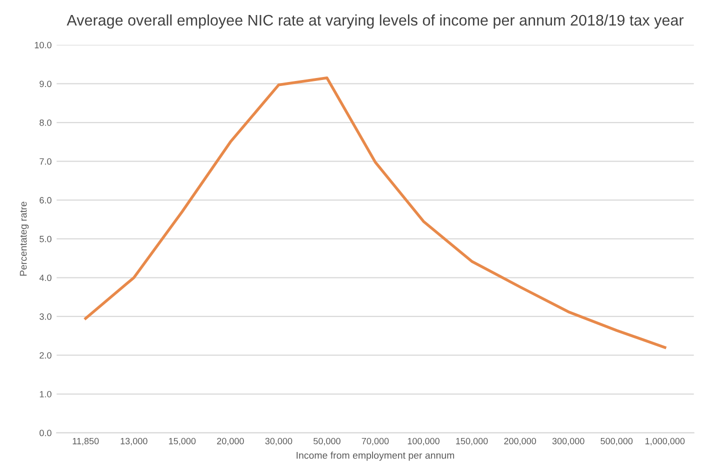  Describe the element at coordinates (375, 21) in the screenshot. I see `chart-title: Average overall employee NIC rate at varying levels of income per annum 2018/19 tax year` at that location.